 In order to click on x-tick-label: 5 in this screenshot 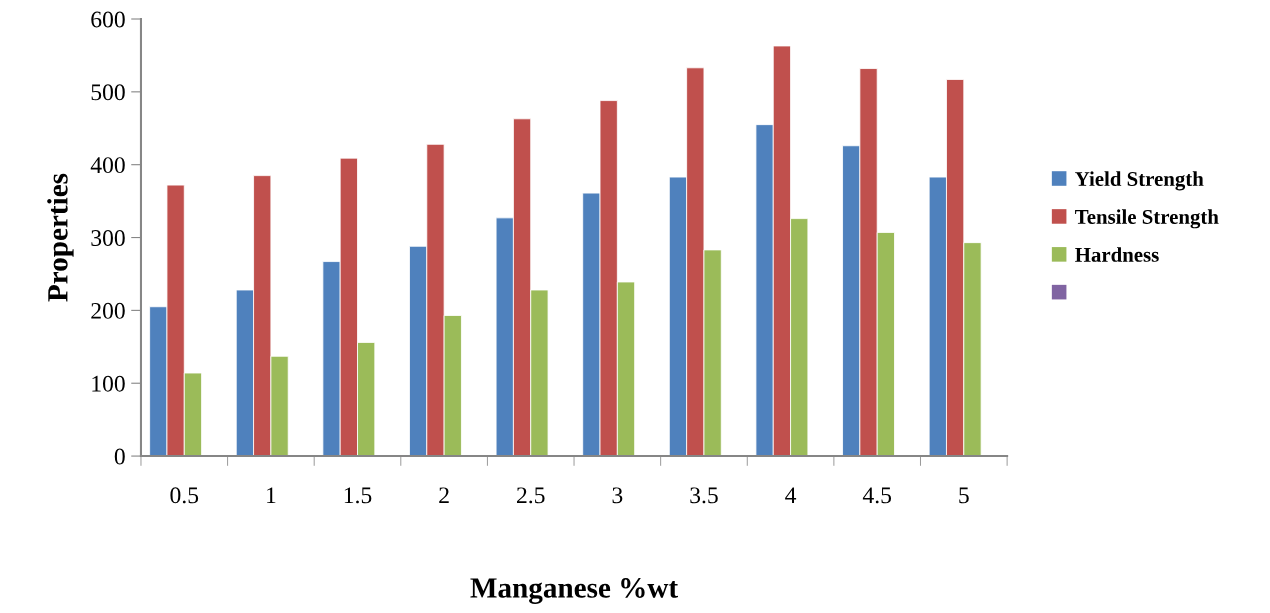, I will do `click(964, 495)`.